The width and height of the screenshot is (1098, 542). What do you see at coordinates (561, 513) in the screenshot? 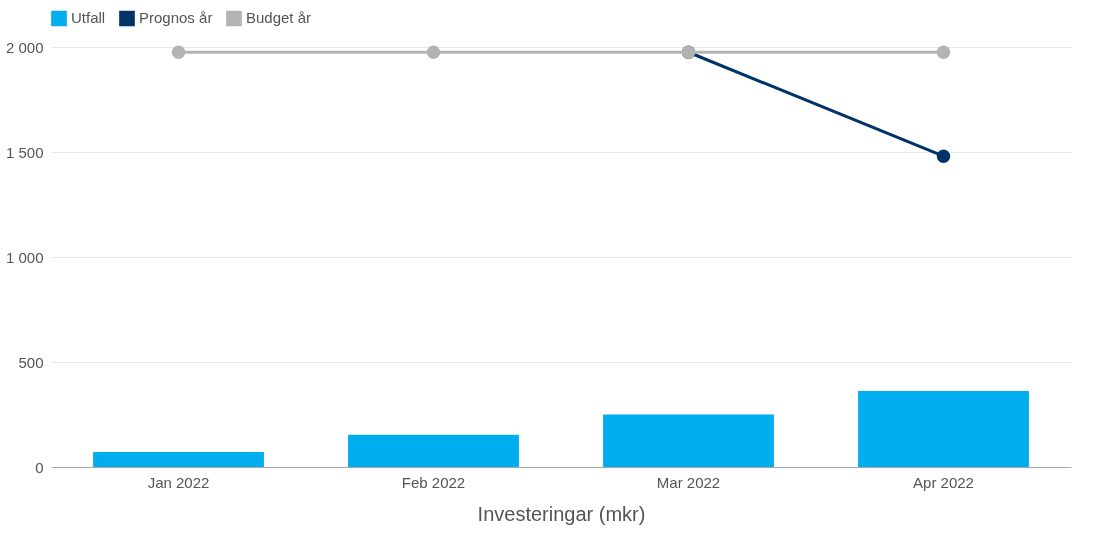
I see `x-axis-title: Investeringar (mkr)` at bounding box center [561, 513].